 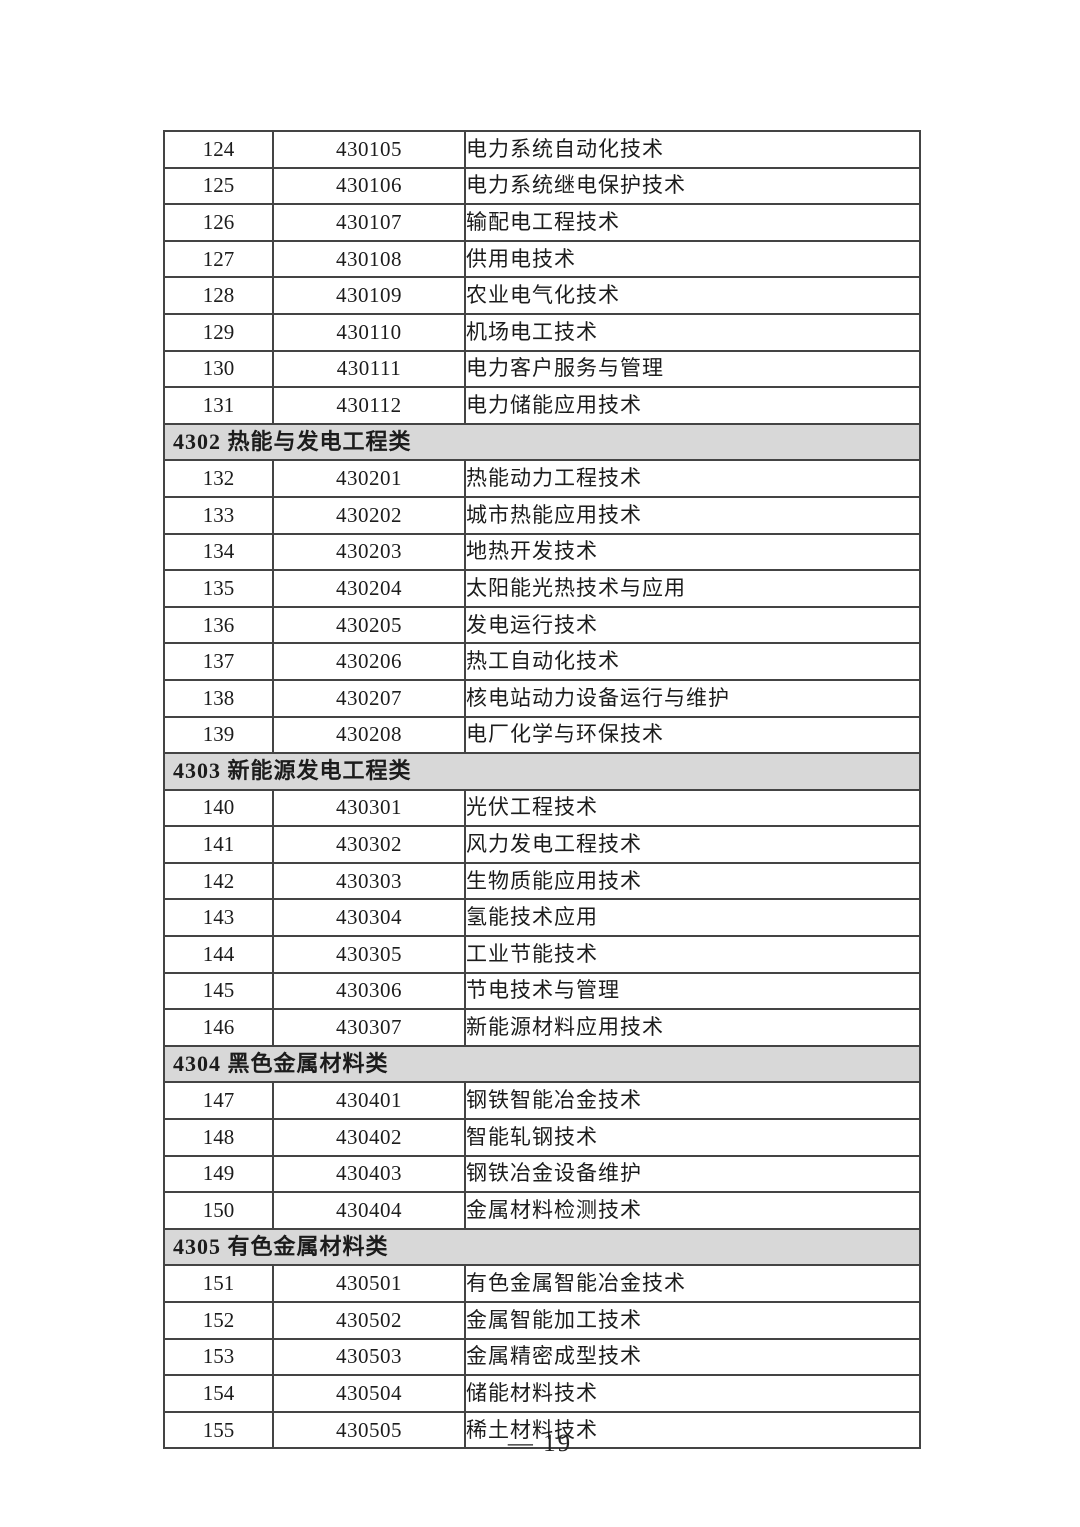 I want to click on table-row: 147 430401 钢铁智能冶金技术, so click(x=542, y=1101).